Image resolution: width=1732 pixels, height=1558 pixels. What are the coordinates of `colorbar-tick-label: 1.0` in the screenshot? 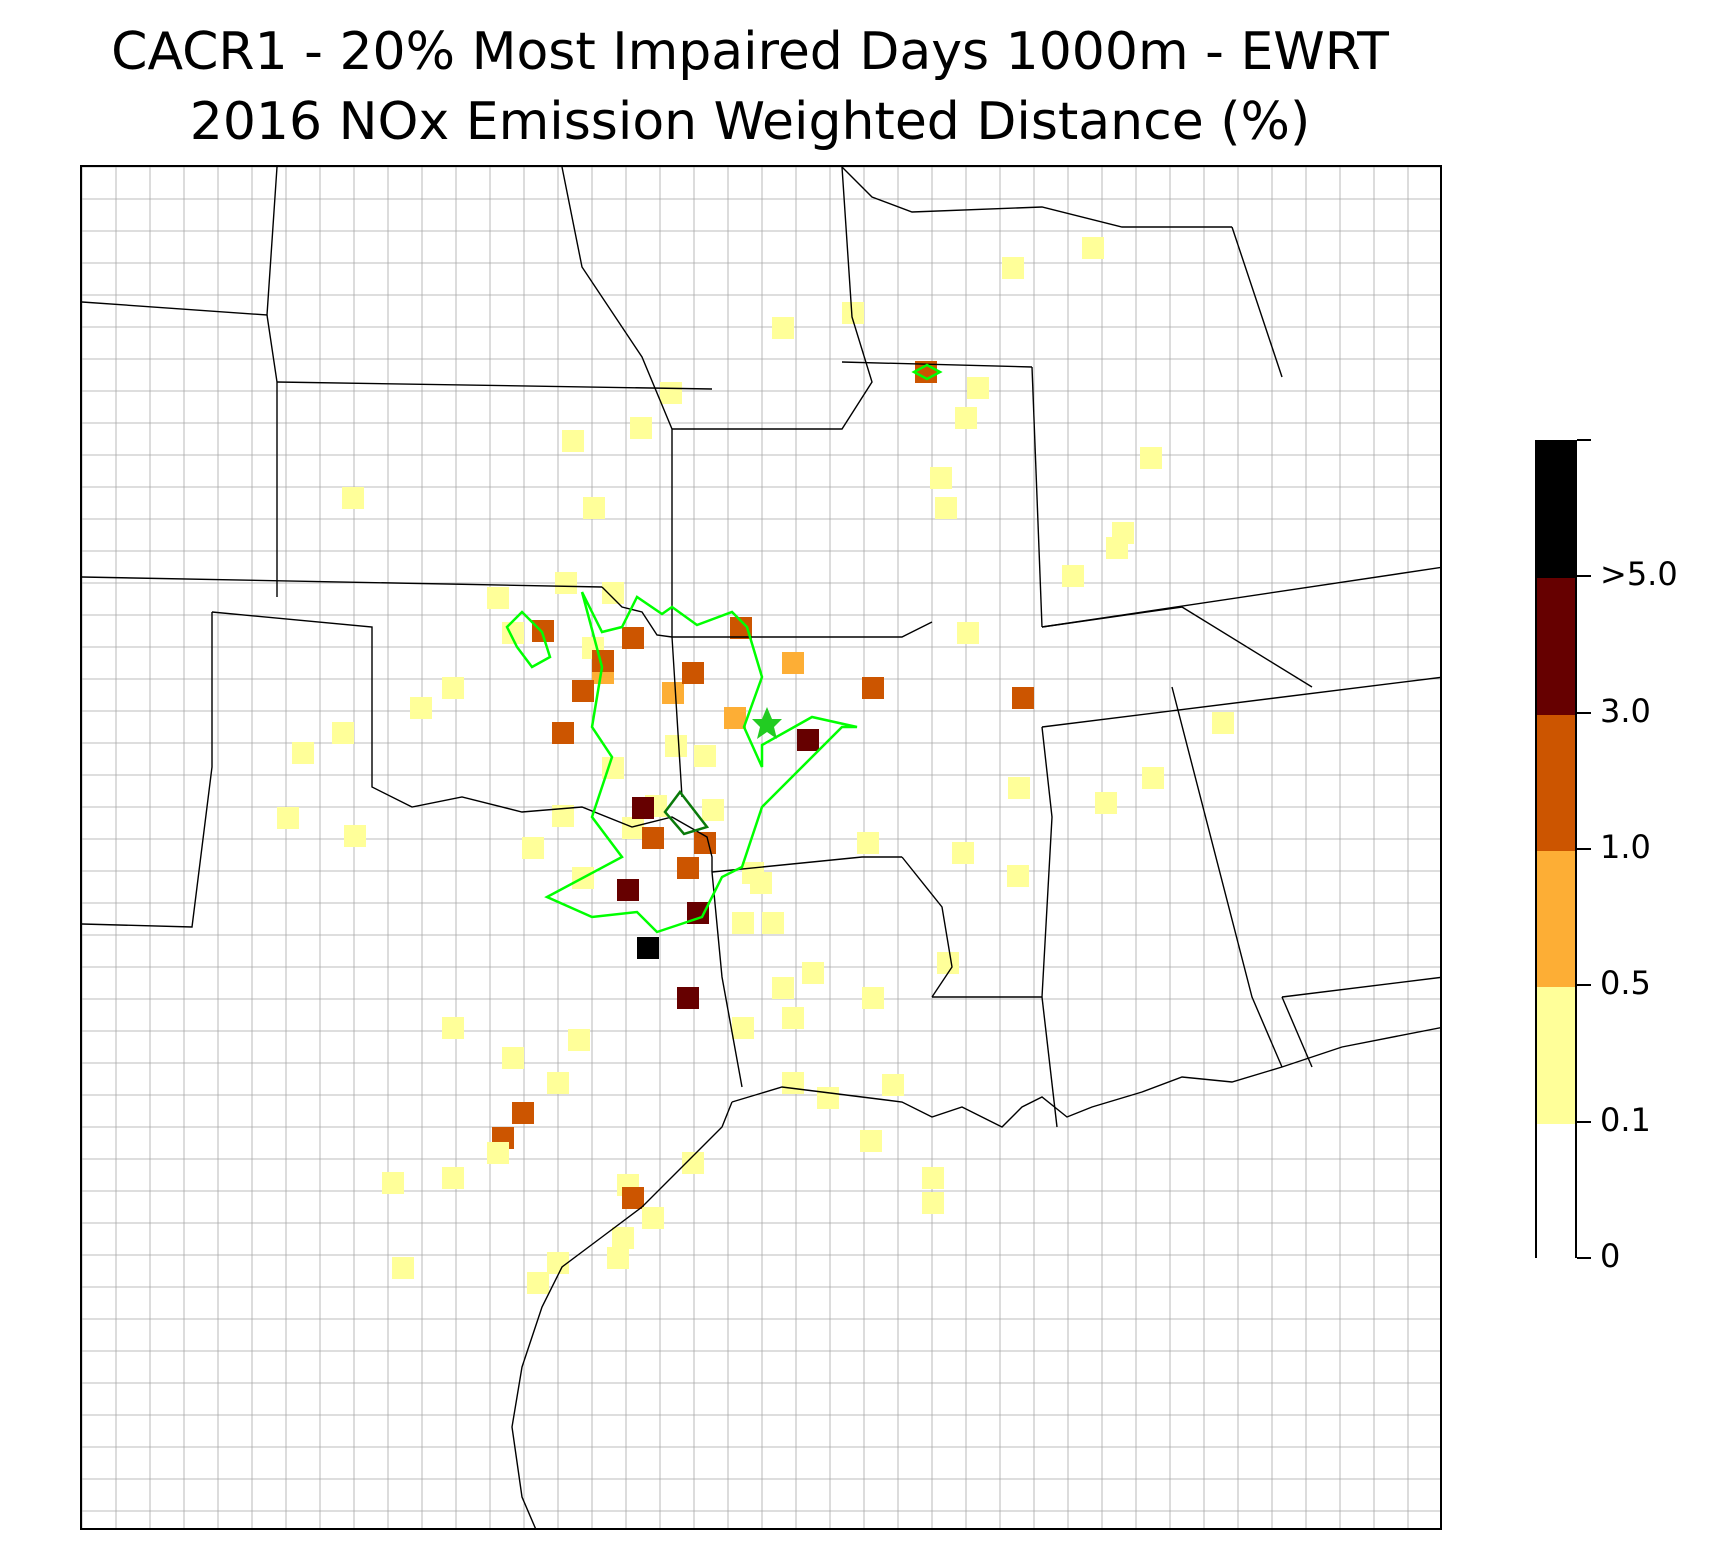 It's located at (1625, 847).